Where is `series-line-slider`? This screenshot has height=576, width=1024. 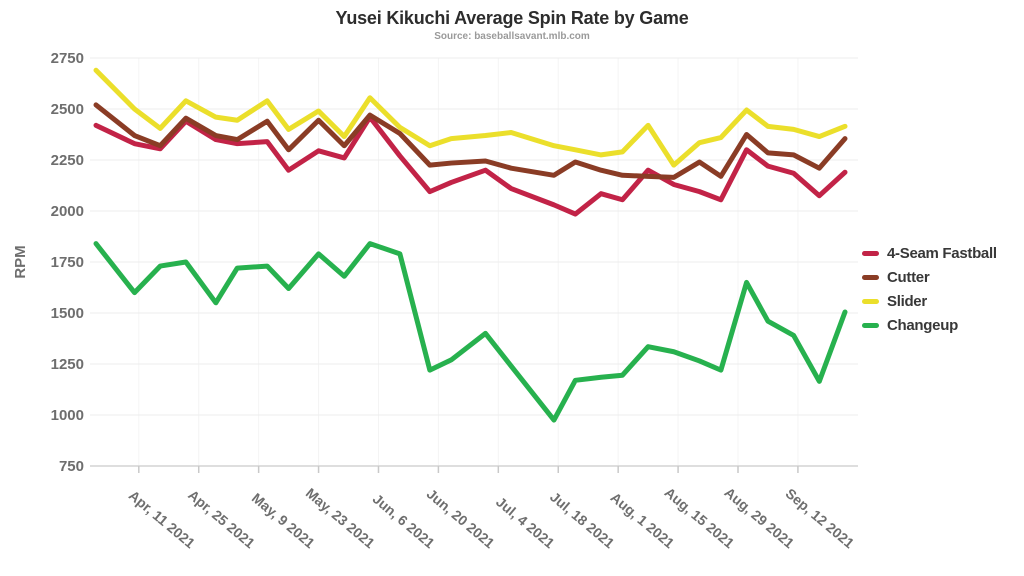
series-line-slider is located at coordinates (470, 117).